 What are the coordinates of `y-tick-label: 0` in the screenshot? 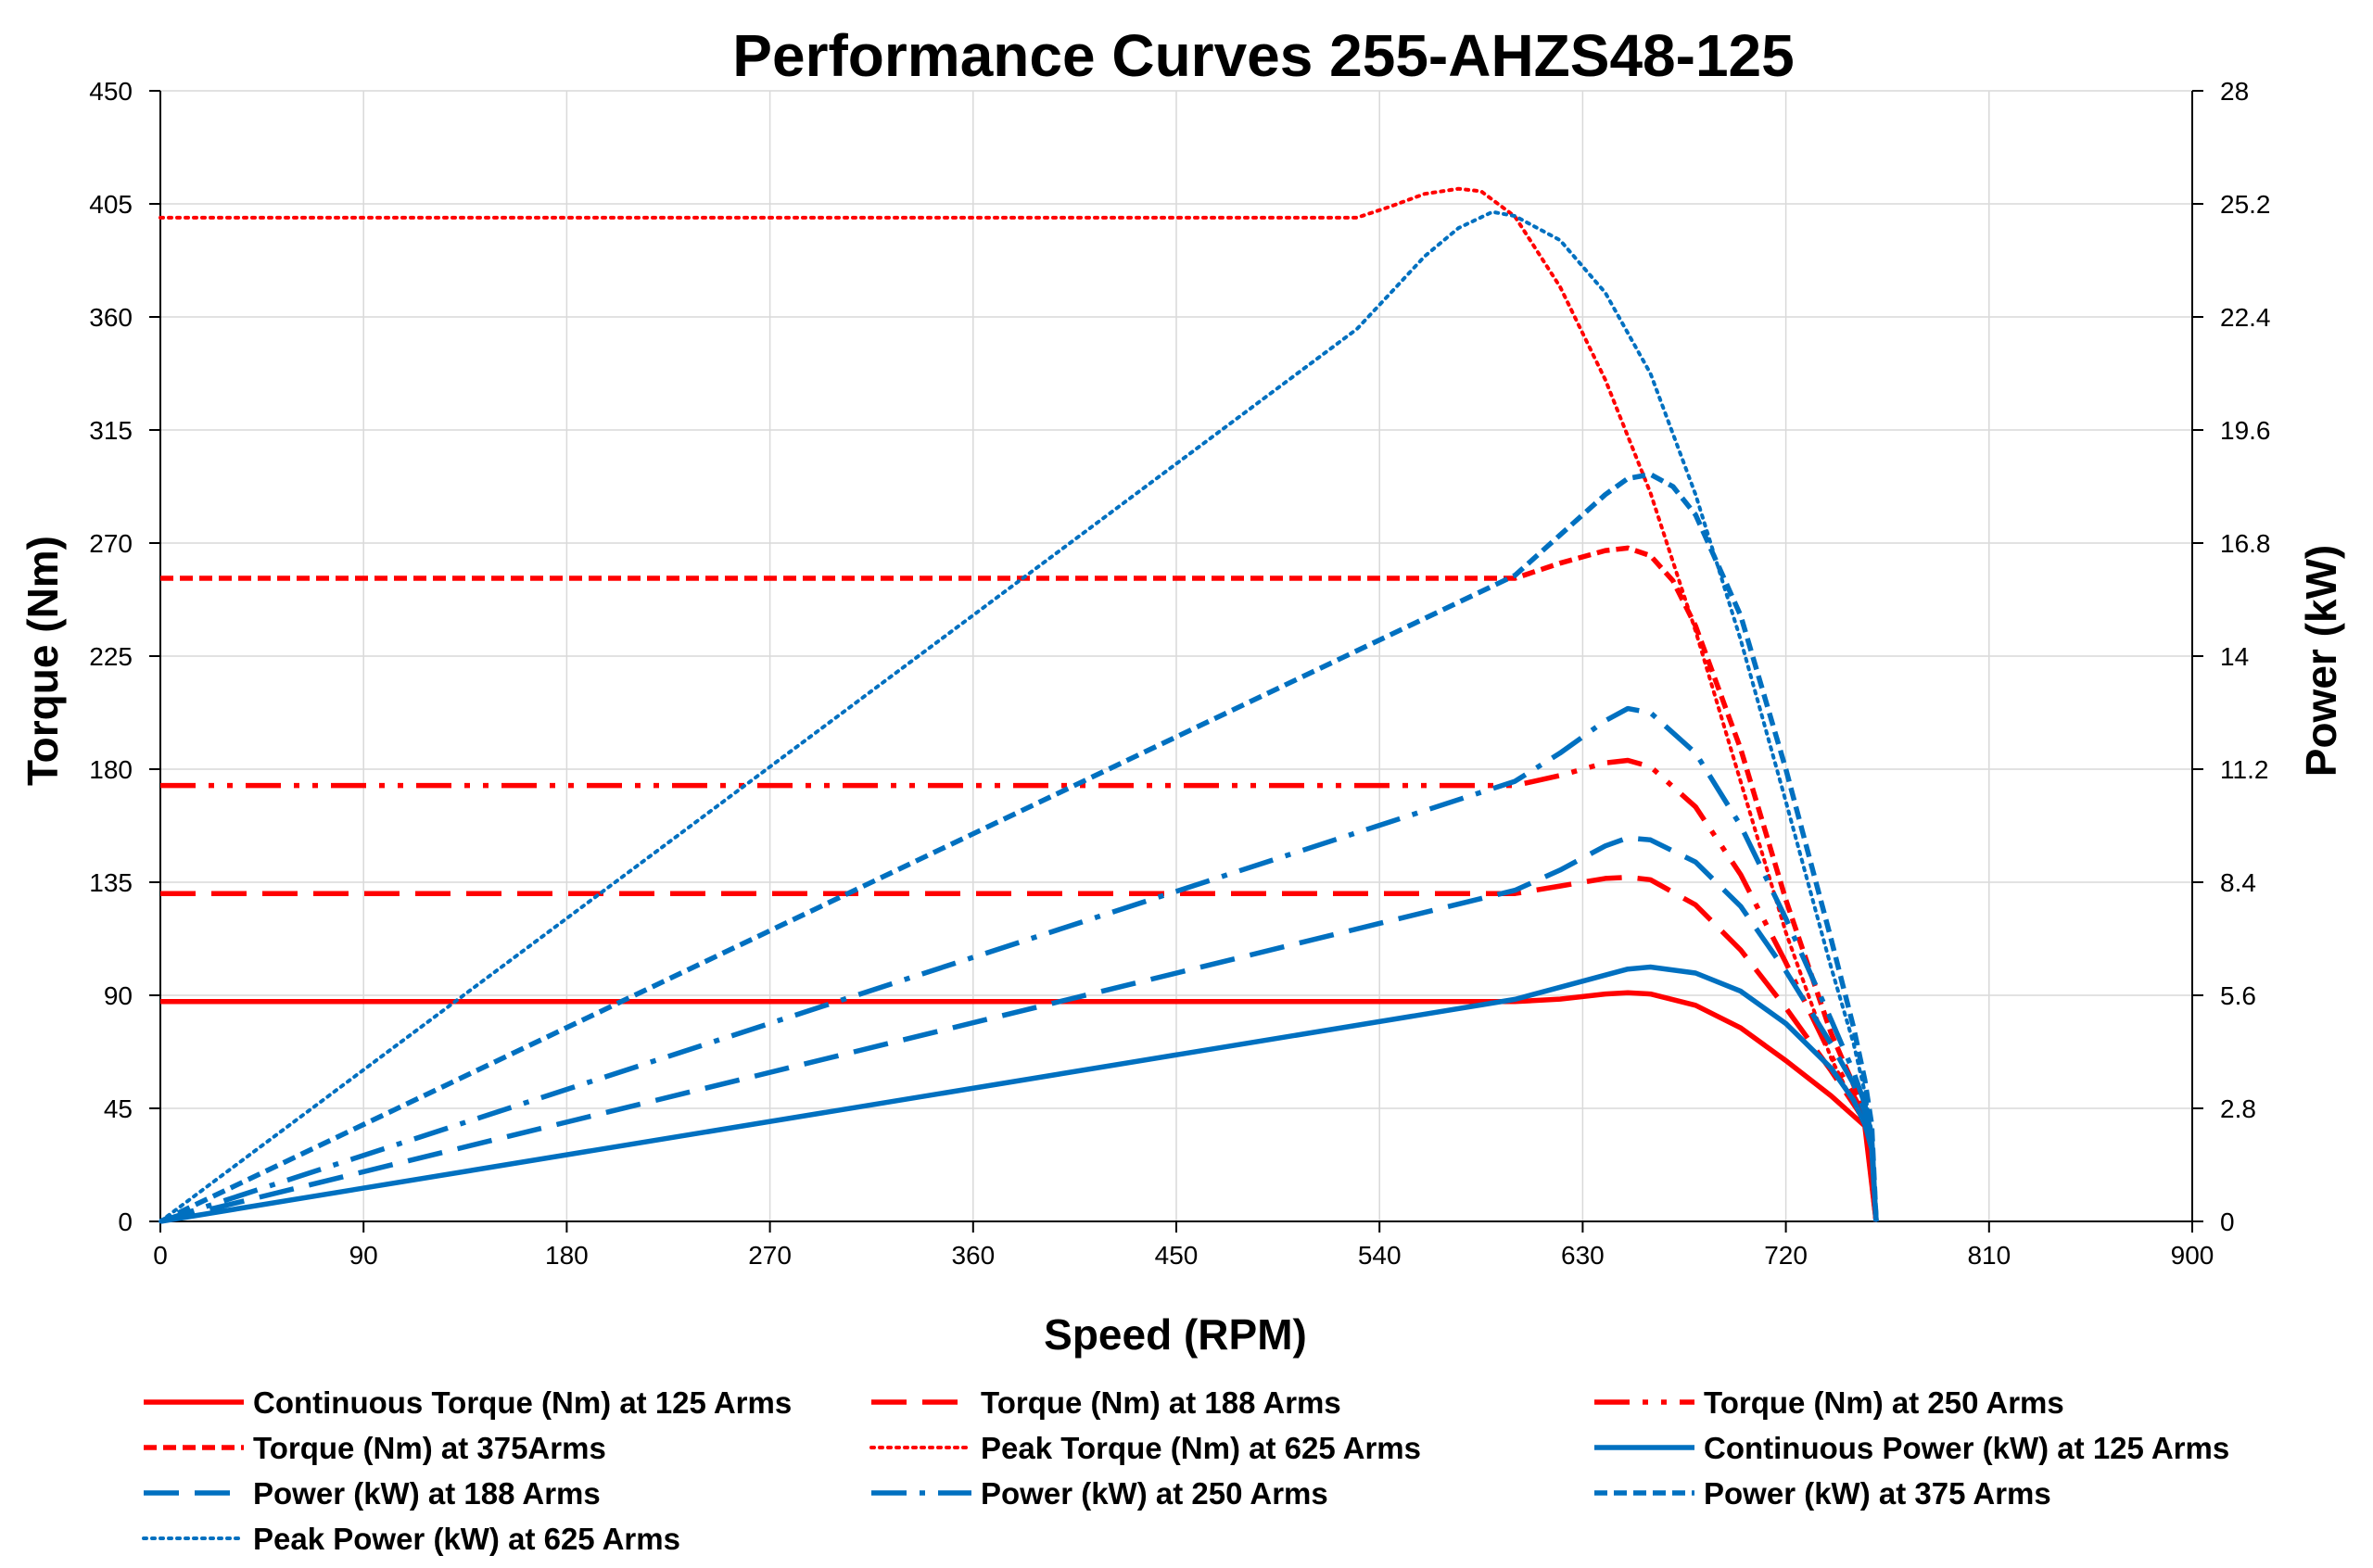 It's located at (125, 1222).